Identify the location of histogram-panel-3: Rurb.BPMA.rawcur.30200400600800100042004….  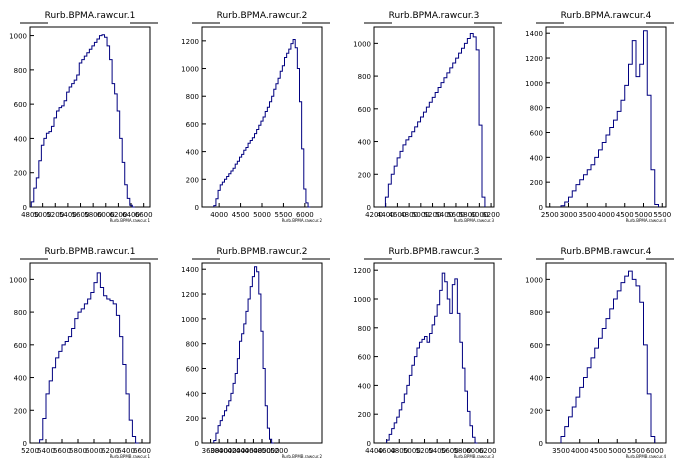
(427, 117).